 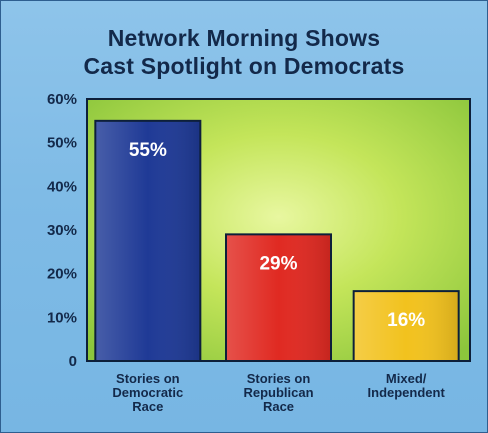 What do you see at coordinates (278, 392) in the screenshot?
I see `category-label: Republican` at bounding box center [278, 392].